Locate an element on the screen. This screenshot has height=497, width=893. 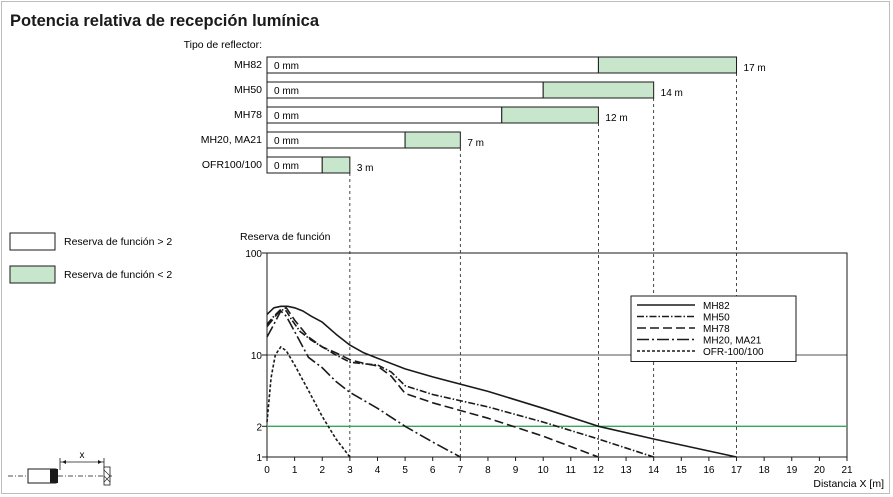
x-tick-label: 15 is located at coordinates (682, 470).